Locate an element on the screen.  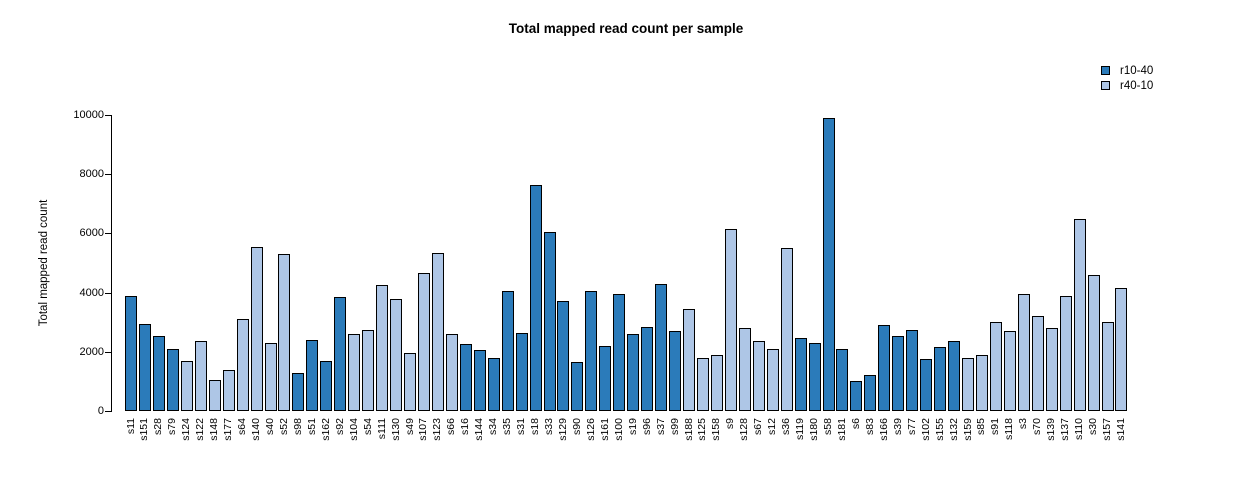
bar-s66 is located at coordinates (451, 372).